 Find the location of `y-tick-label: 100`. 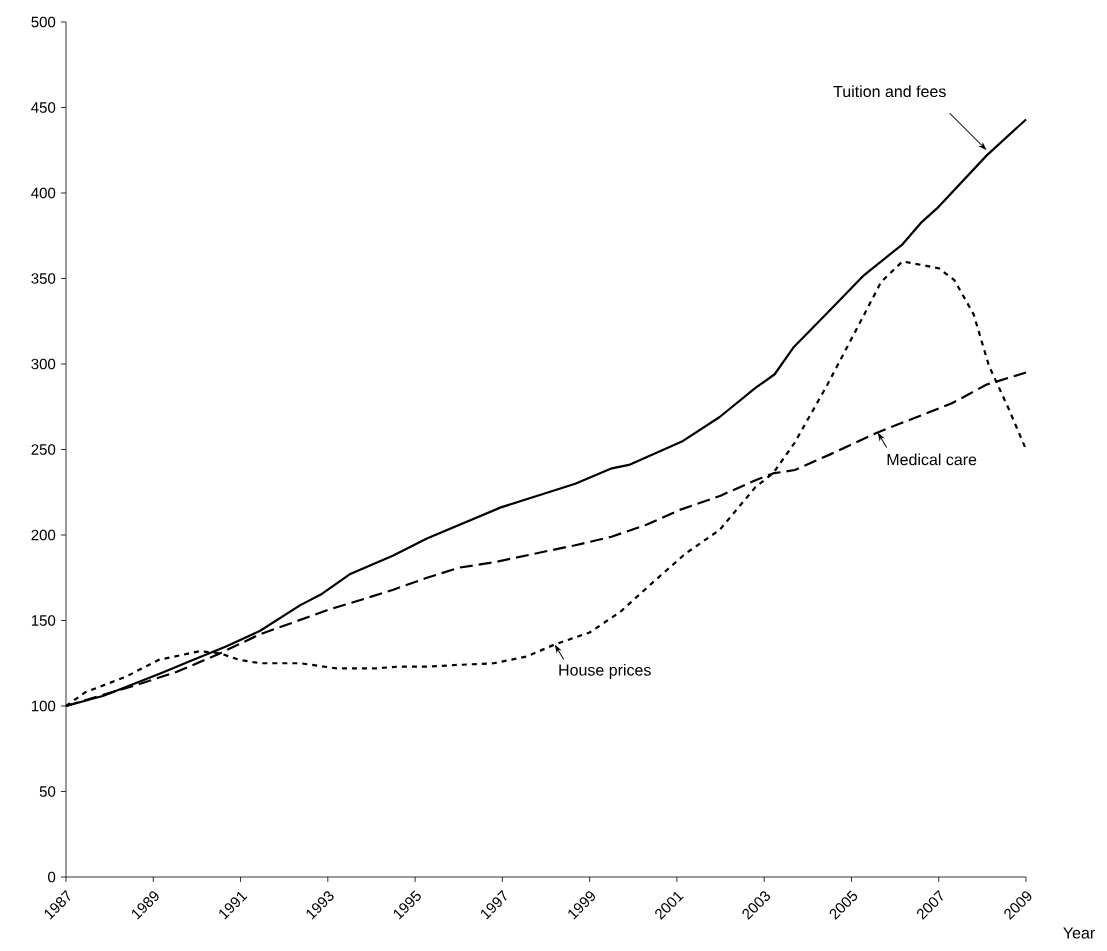

y-tick-label: 100 is located at coordinates (43, 706).